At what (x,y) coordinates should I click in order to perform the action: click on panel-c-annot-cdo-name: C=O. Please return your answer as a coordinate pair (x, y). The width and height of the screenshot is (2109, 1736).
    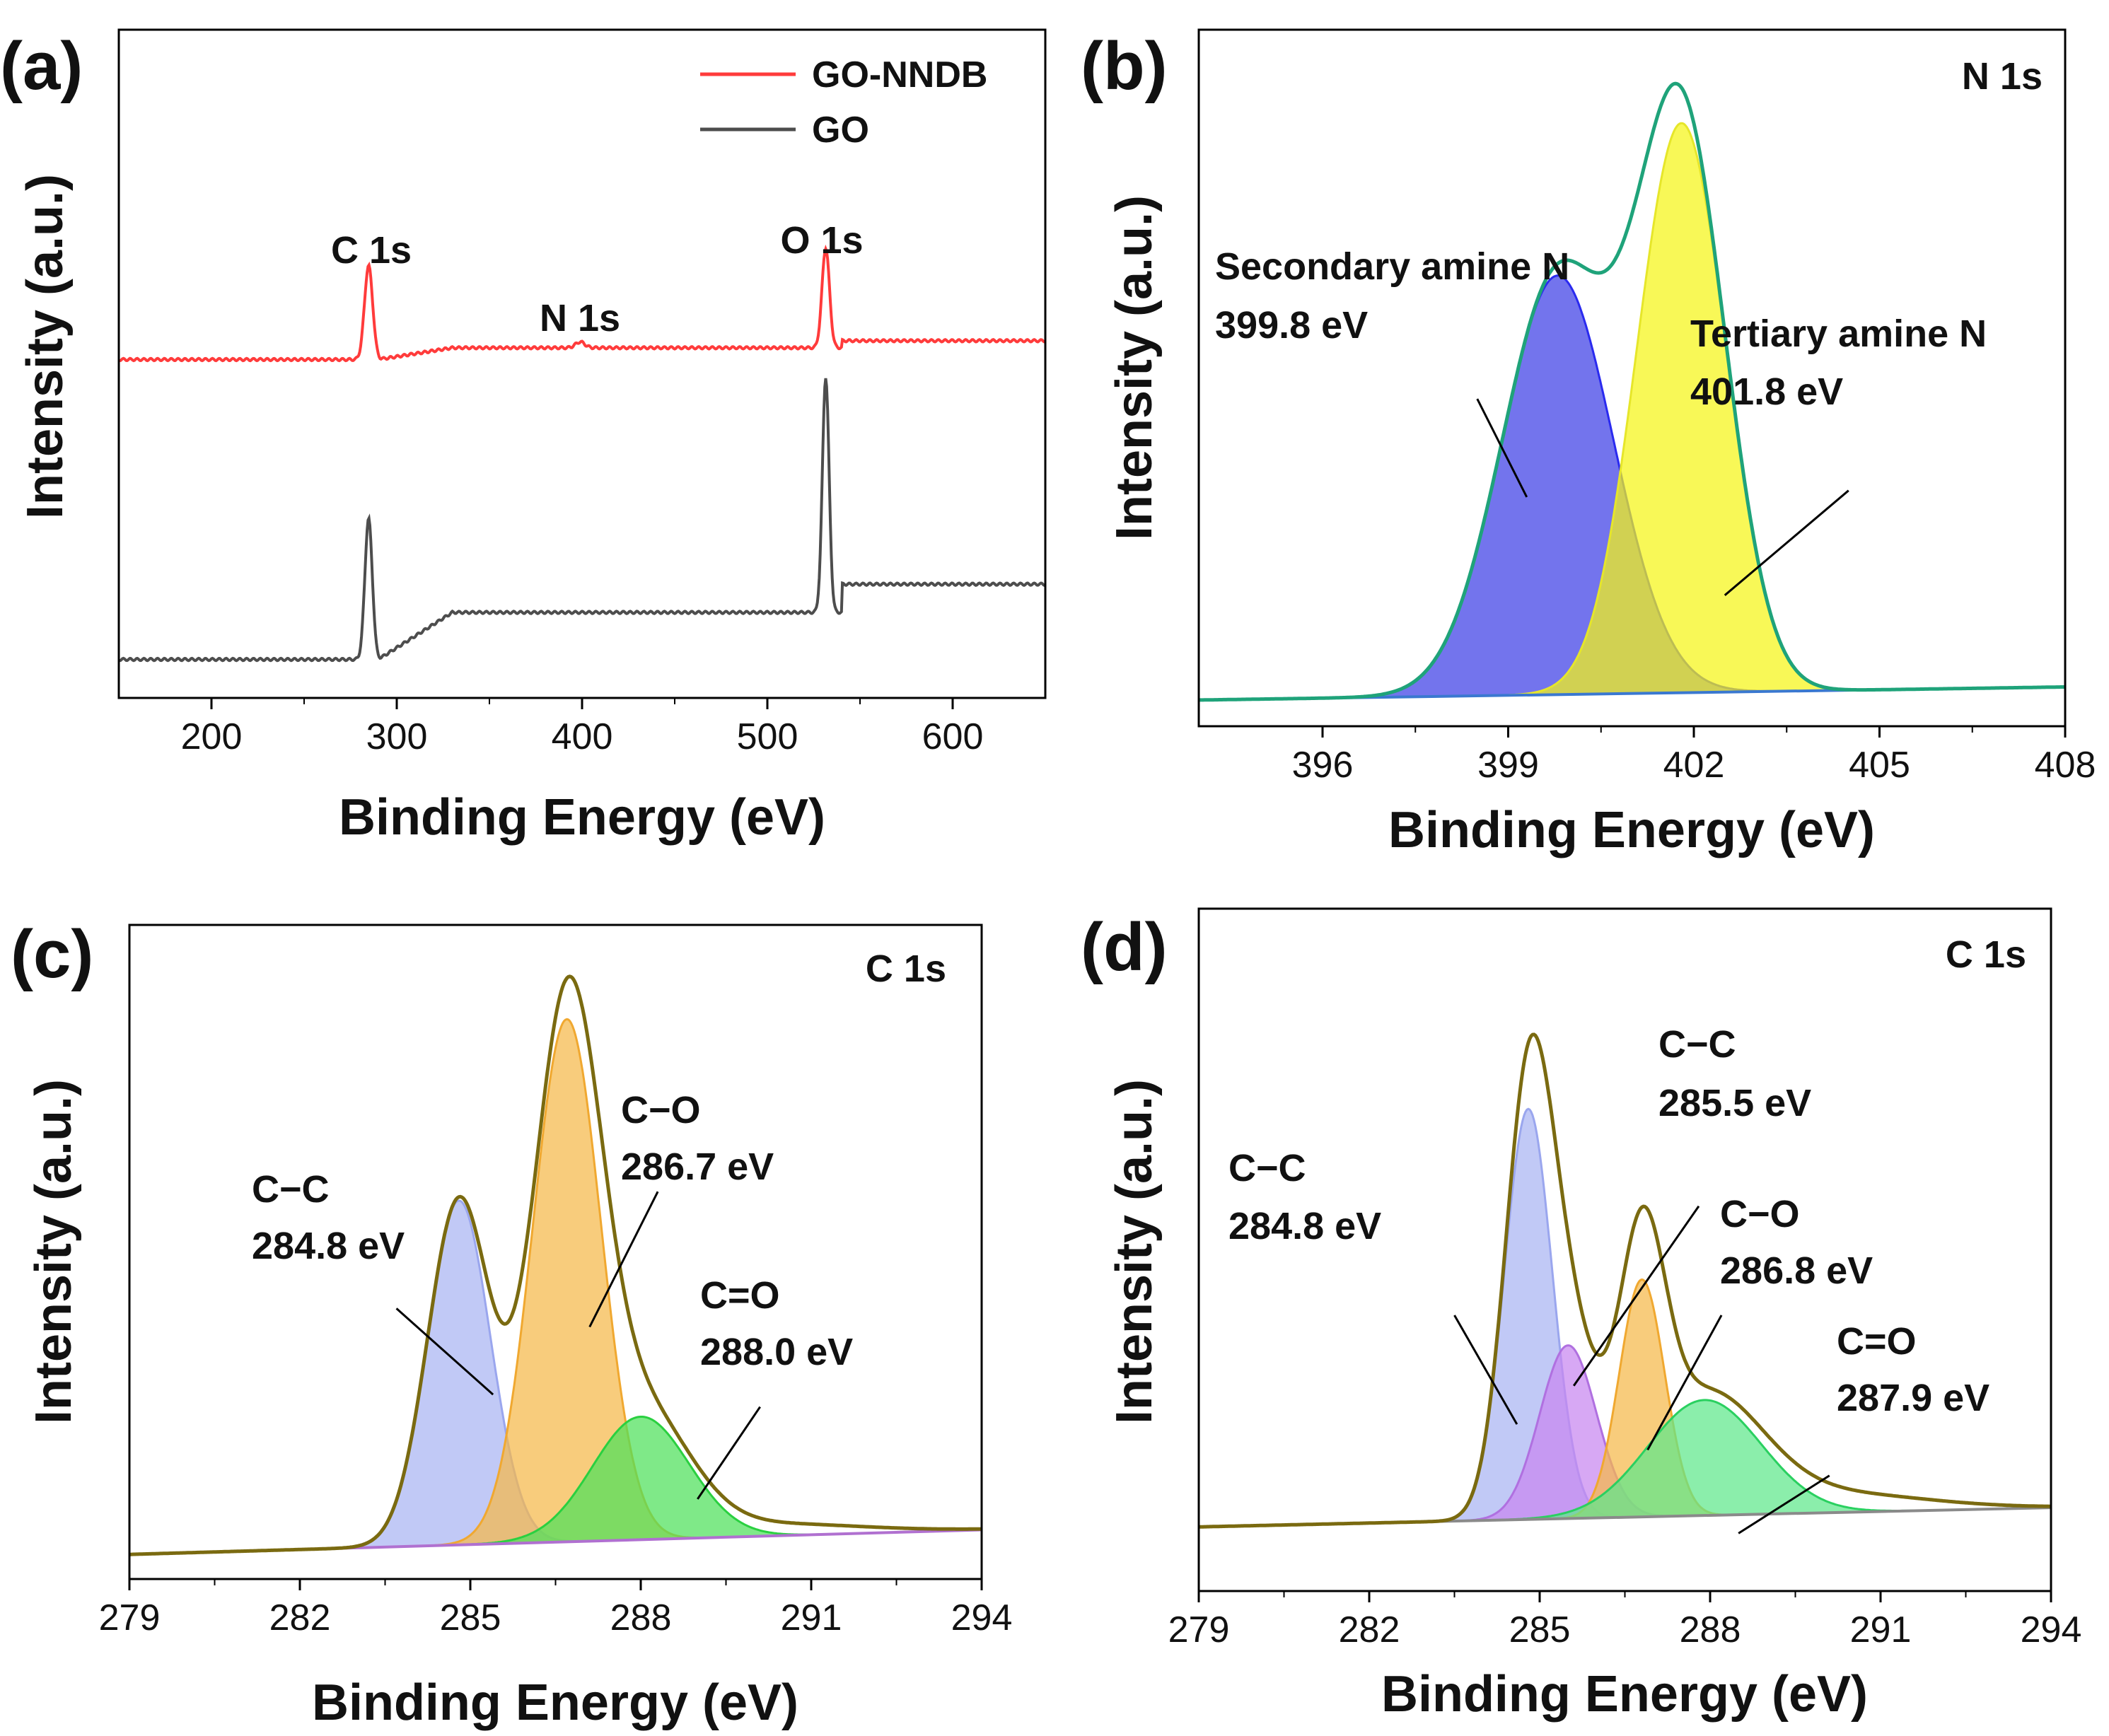
    Looking at the image, I should click on (740, 1295).